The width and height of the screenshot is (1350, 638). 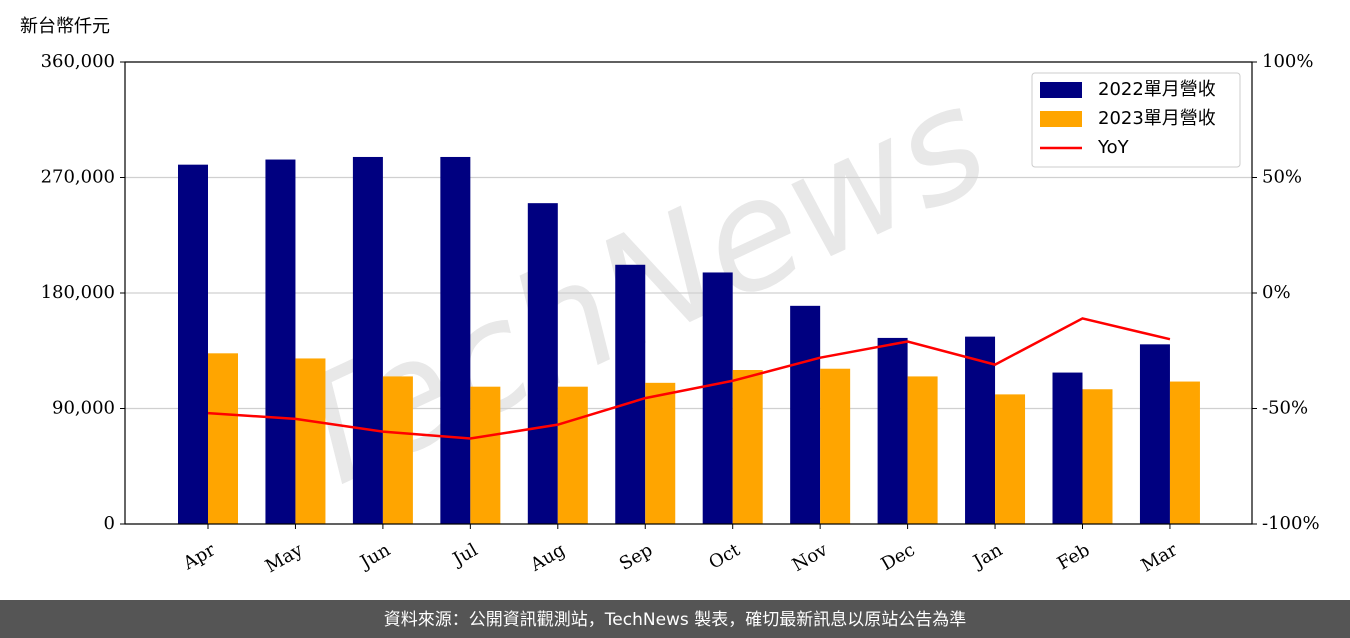 I want to click on y2-tick-label: -50%, so click(x=1285, y=408).